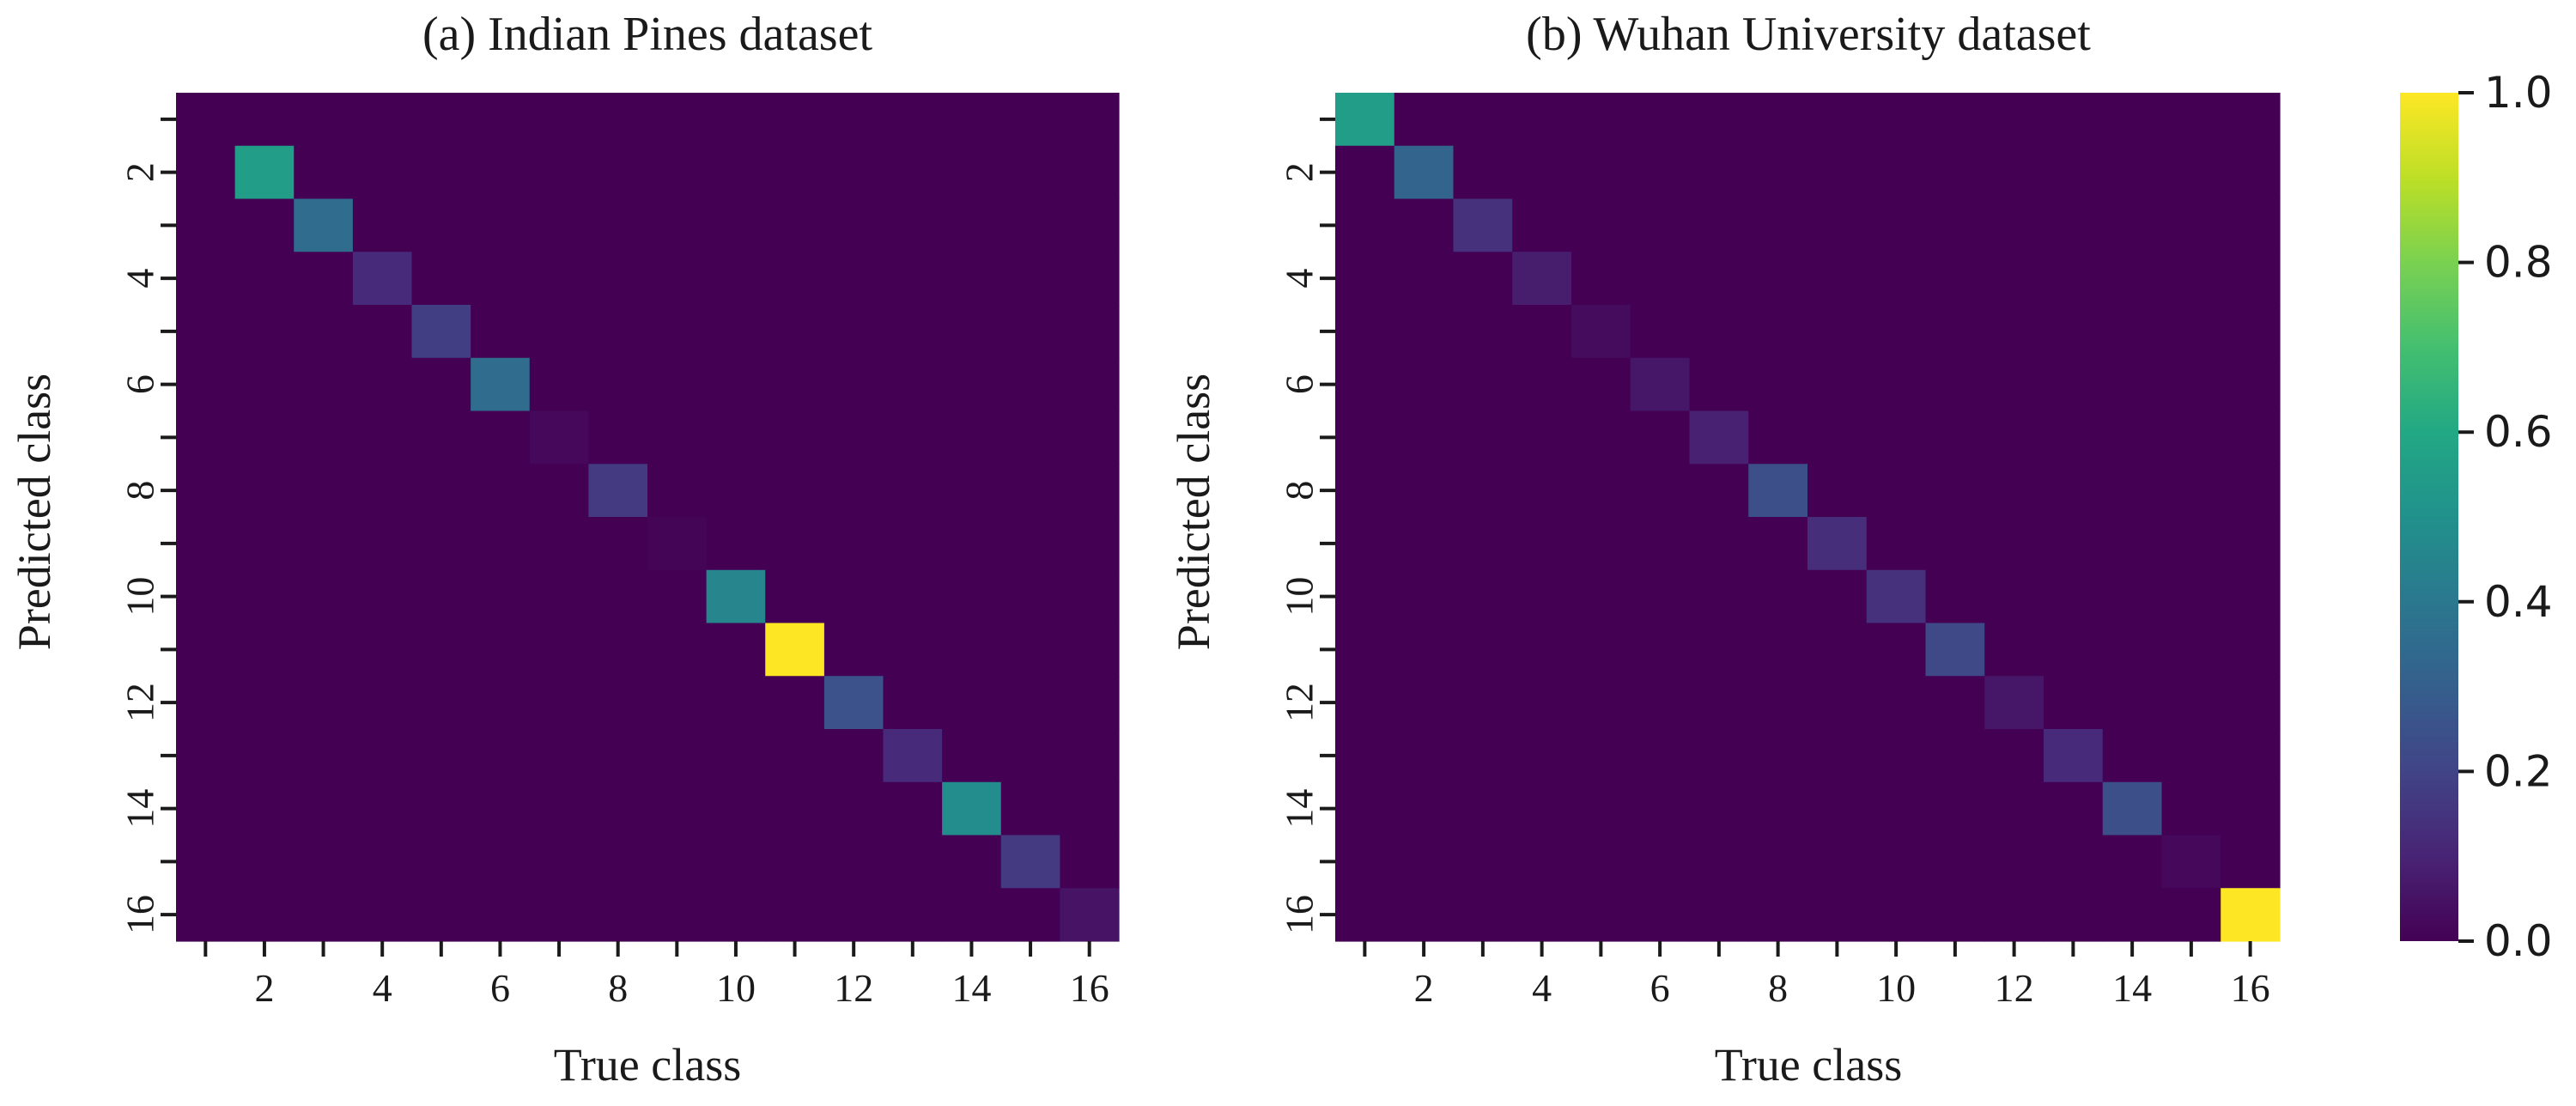 The height and width of the screenshot is (1106, 2576). I want to click on x-tick-label: 8, so click(618, 988).